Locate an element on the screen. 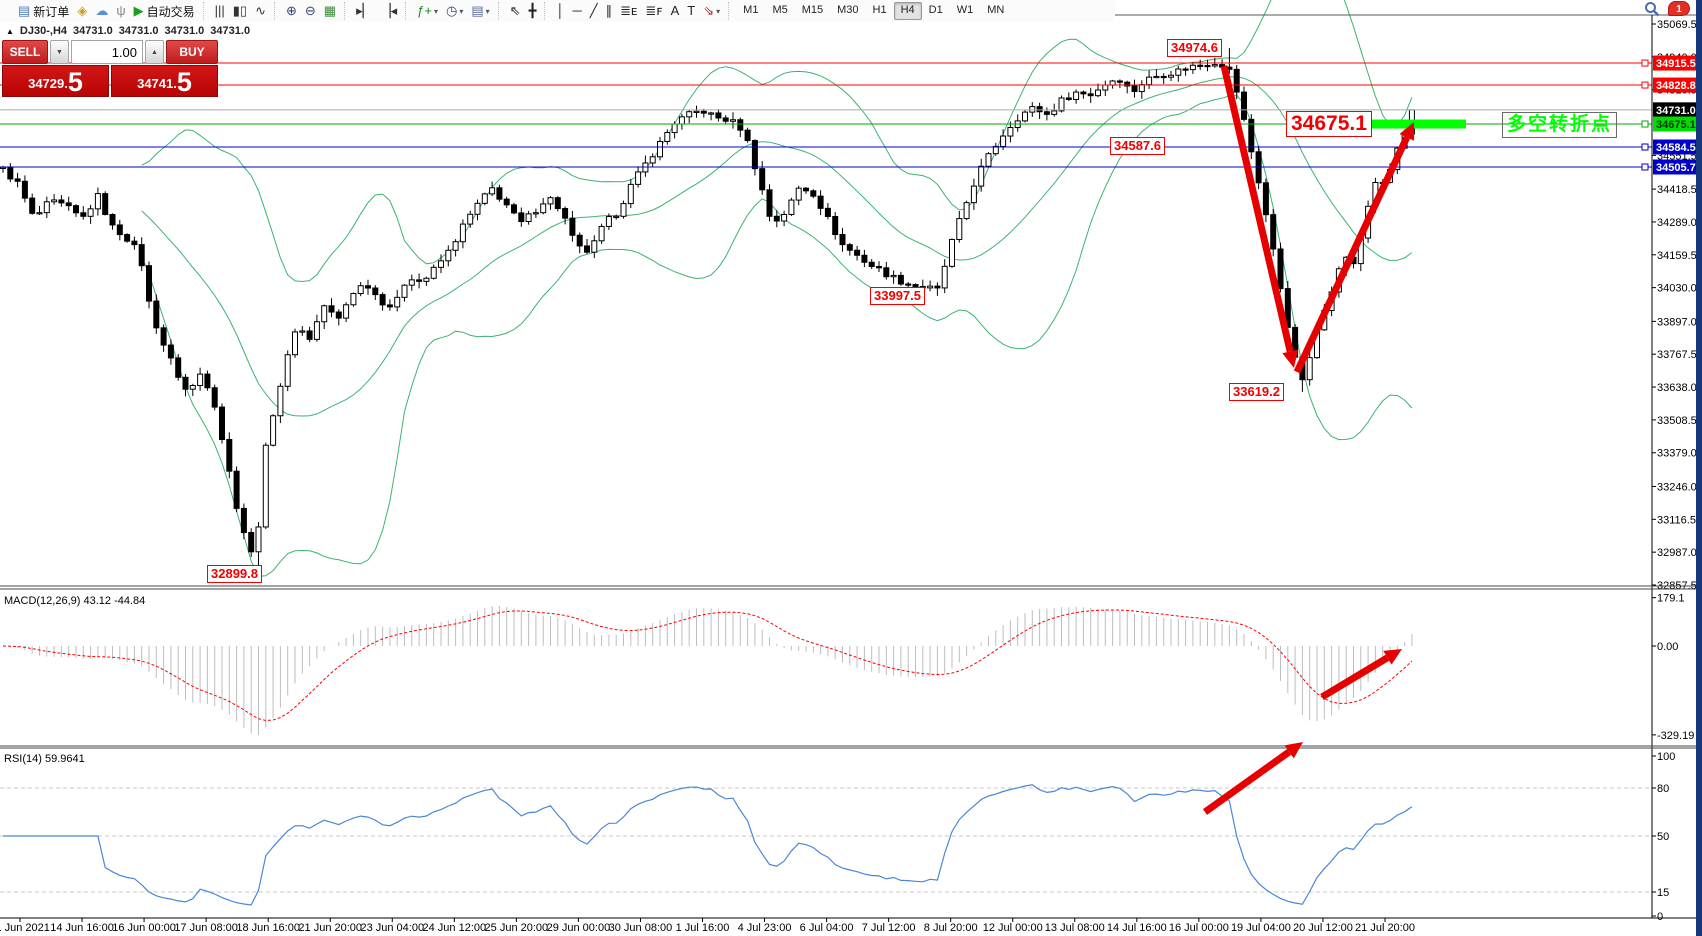 The height and width of the screenshot is (936, 1702). new-order-icon: ▤ is located at coordinates (24, 10).